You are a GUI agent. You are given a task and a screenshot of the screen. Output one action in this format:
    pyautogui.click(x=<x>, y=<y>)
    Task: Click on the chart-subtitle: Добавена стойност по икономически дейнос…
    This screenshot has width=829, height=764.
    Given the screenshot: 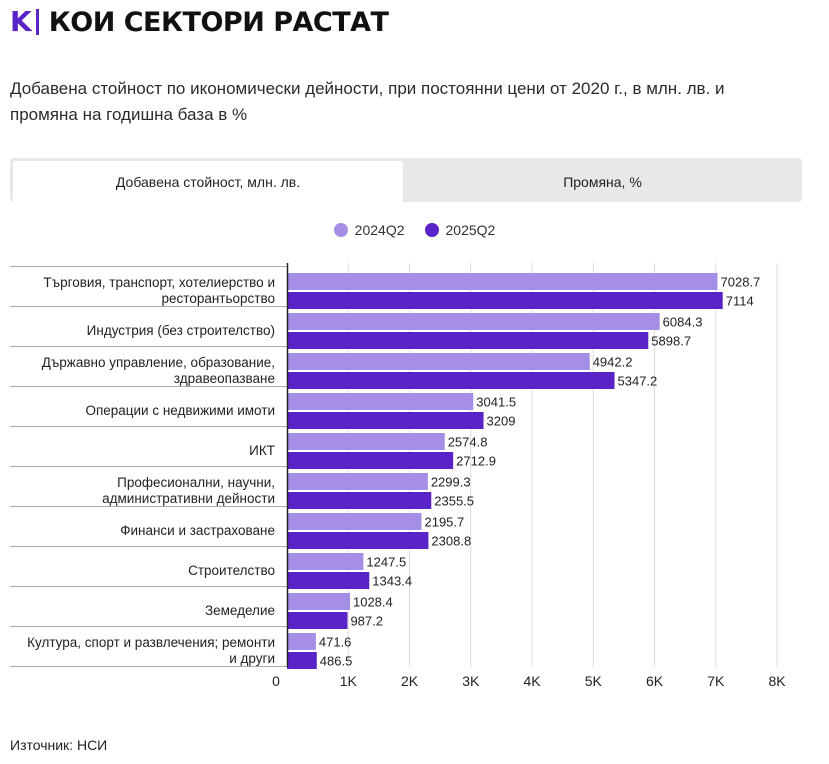 What is the action you would take?
    pyautogui.click(x=367, y=101)
    